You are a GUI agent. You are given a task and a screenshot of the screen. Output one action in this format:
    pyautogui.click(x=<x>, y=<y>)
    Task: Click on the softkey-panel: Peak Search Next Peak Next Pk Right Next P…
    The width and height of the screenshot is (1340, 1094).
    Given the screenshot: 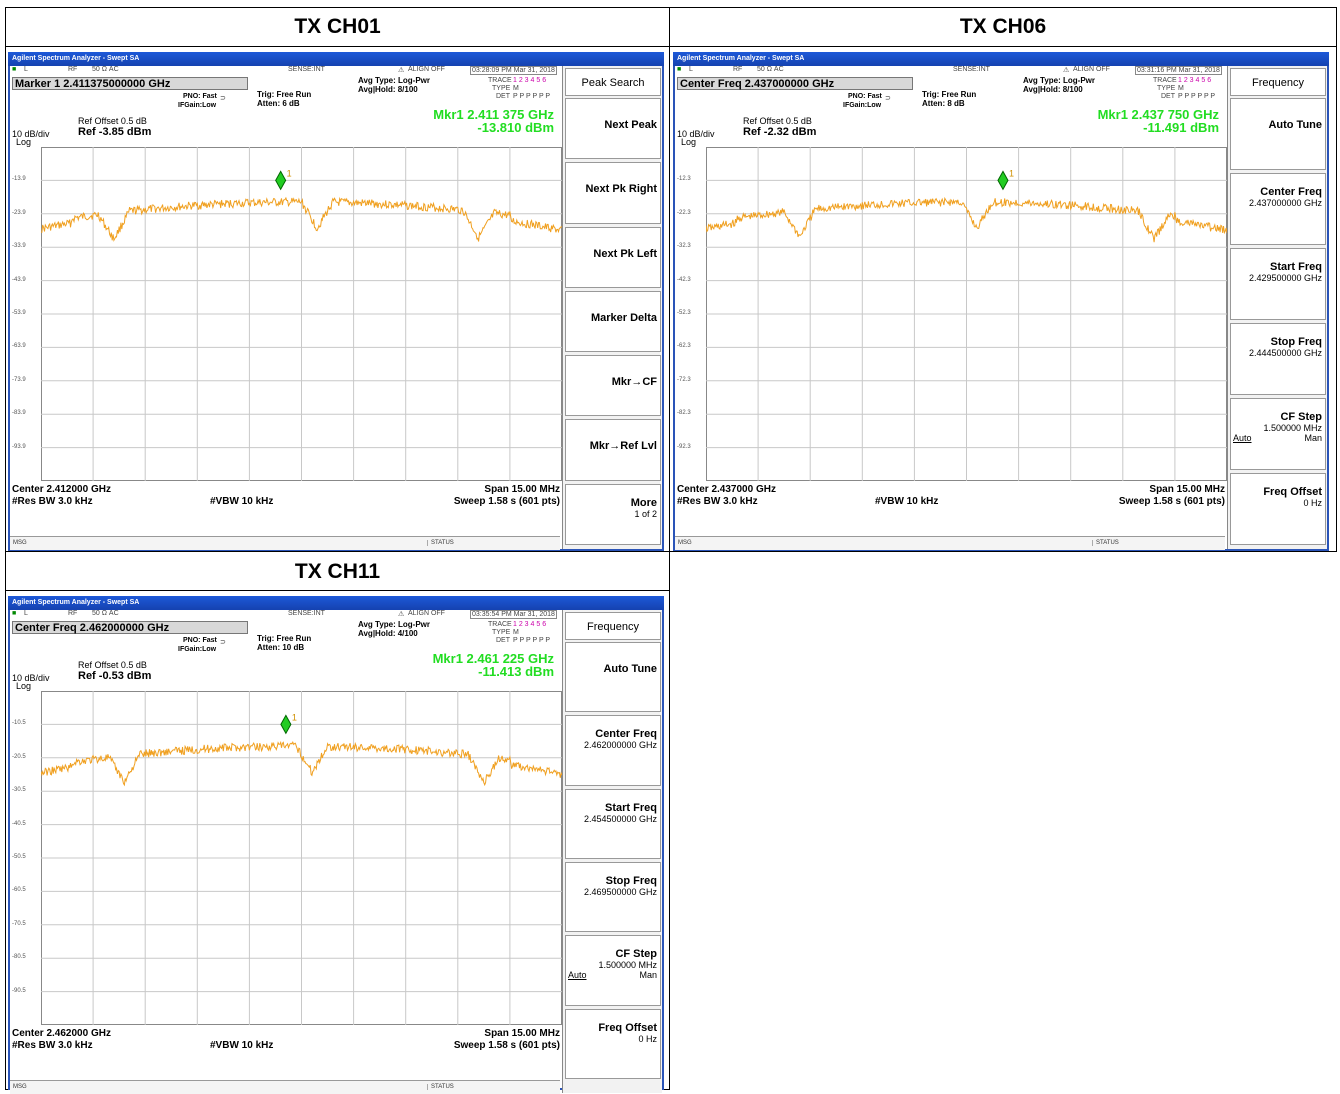 What is the action you would take?
    pyautogui.click(x=612, y=307)
    